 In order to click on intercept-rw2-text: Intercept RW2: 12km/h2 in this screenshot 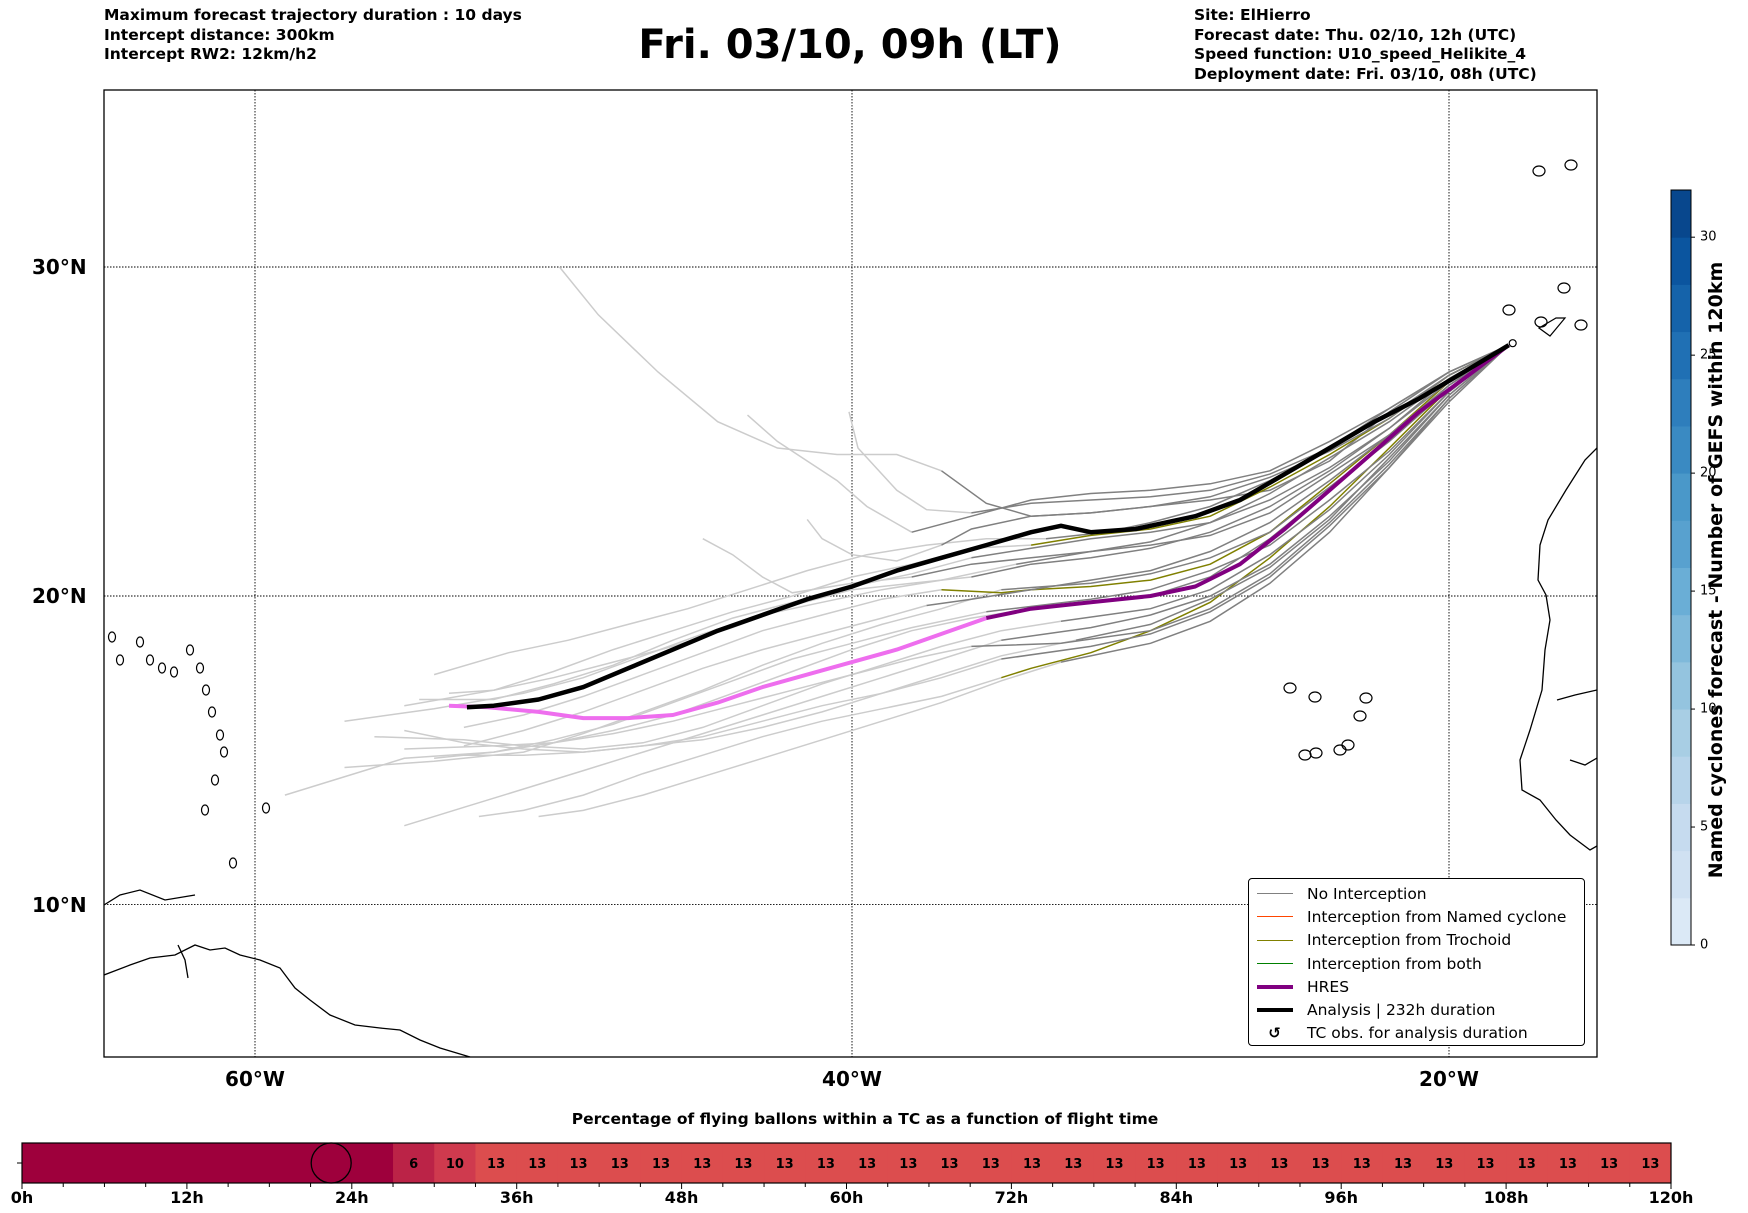, I will do `click(210, 54)`.